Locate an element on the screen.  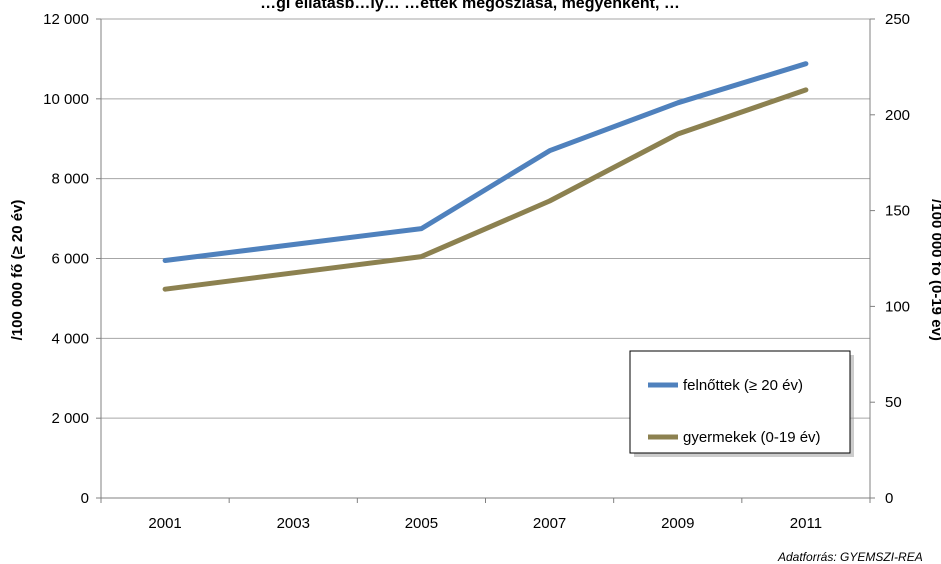
x-tick-label: 2005 is located at coordinates (421, 523).